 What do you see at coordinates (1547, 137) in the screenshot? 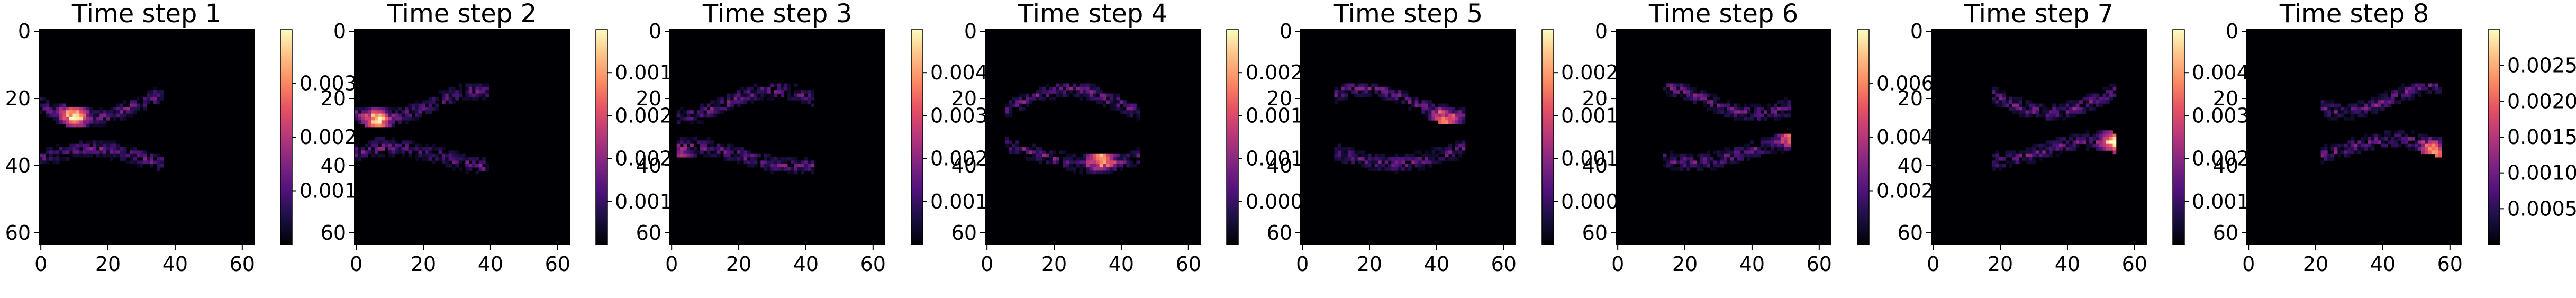
I see `colorbar` at bounding box center [1547, 137].